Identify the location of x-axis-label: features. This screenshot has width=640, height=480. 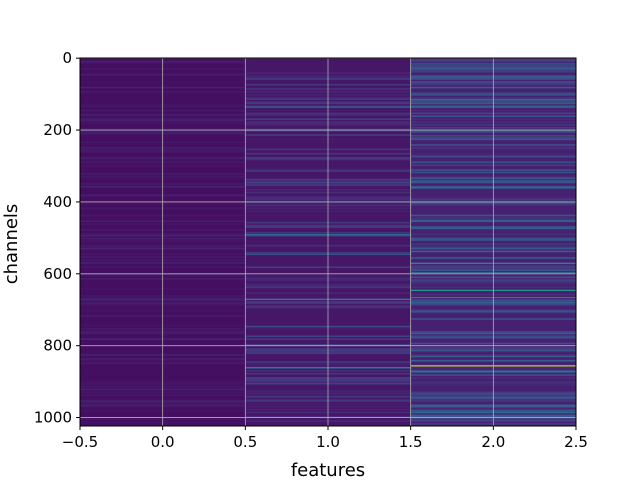
(328, 470).